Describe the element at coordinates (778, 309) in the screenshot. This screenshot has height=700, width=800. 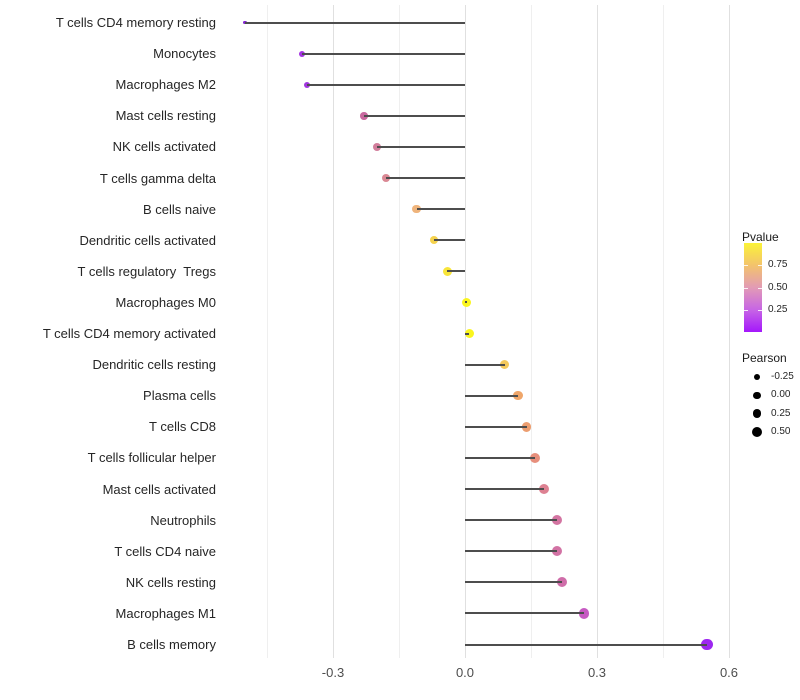
I see `colorbar-tick-label: 0.25` at that location.